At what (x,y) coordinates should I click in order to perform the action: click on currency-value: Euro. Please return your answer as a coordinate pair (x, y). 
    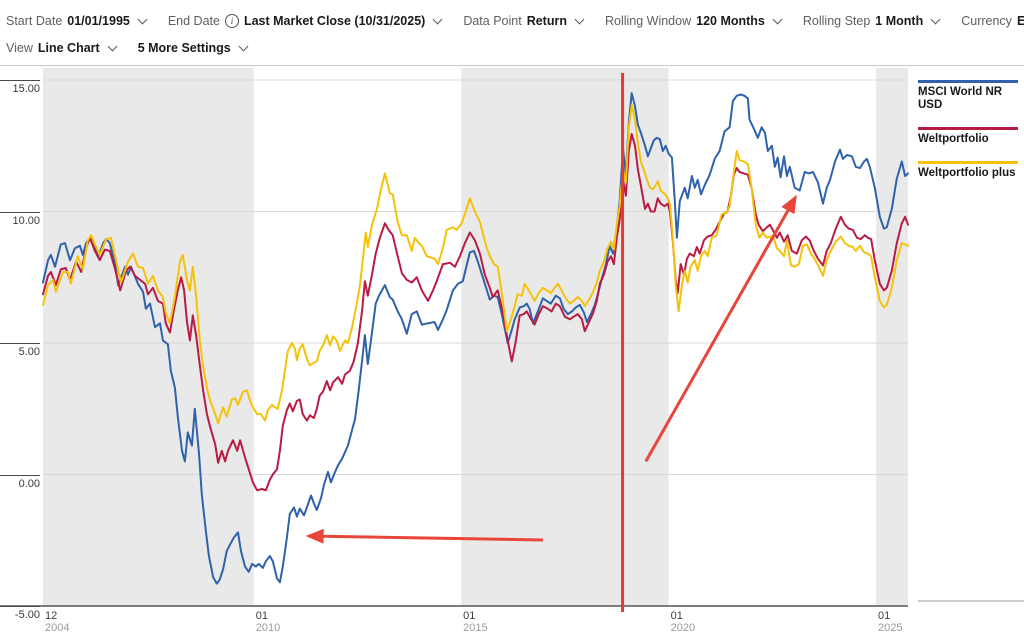
    Looking at the image, I should click on (1020, 20).